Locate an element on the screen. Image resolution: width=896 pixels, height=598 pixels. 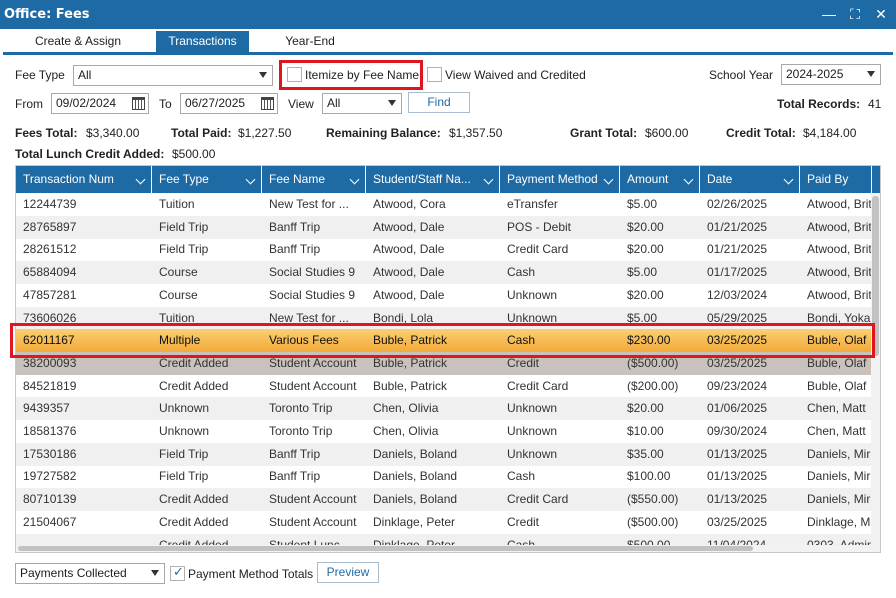
table-cell: Course is located at coordinates (178, 272).